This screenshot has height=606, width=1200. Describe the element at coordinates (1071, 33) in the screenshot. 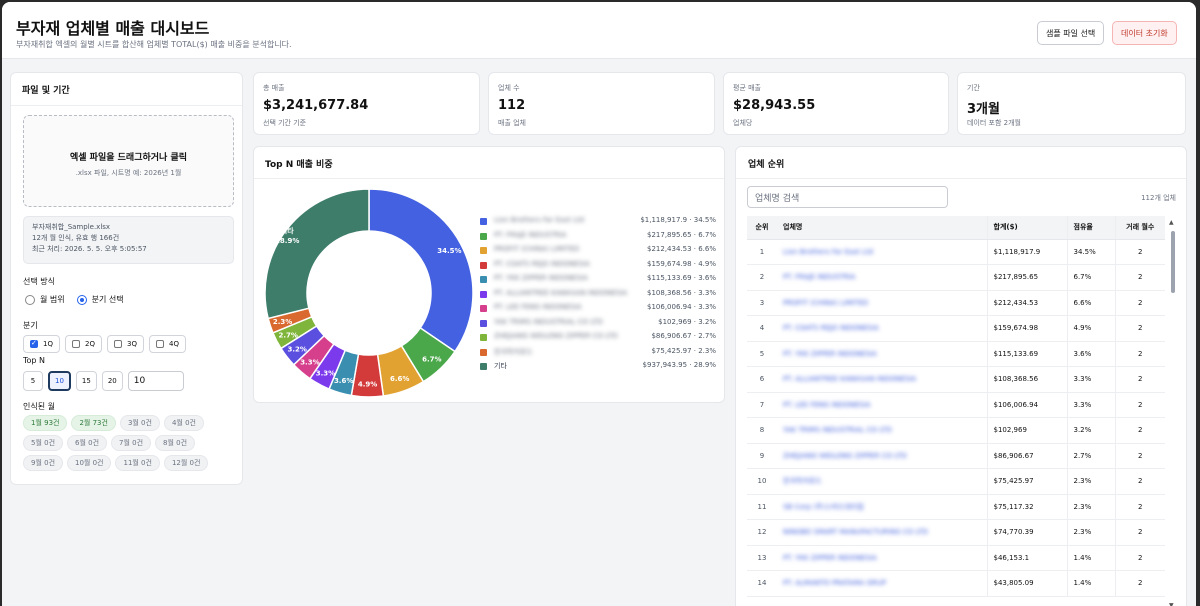

I see `sample-file-button: 샘플 파일 선택` at that location.